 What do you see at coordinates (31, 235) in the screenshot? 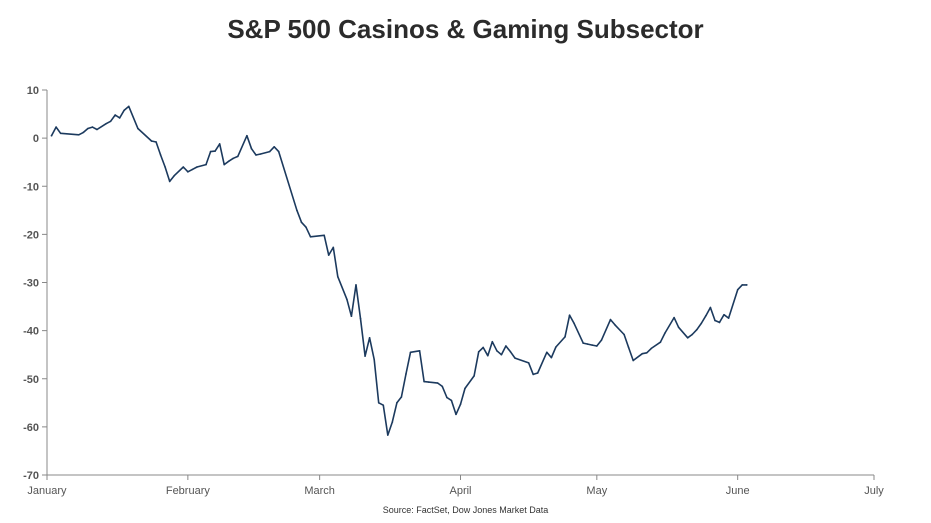
I see `y-tick-label: -20` at bounding box center [31, 235].